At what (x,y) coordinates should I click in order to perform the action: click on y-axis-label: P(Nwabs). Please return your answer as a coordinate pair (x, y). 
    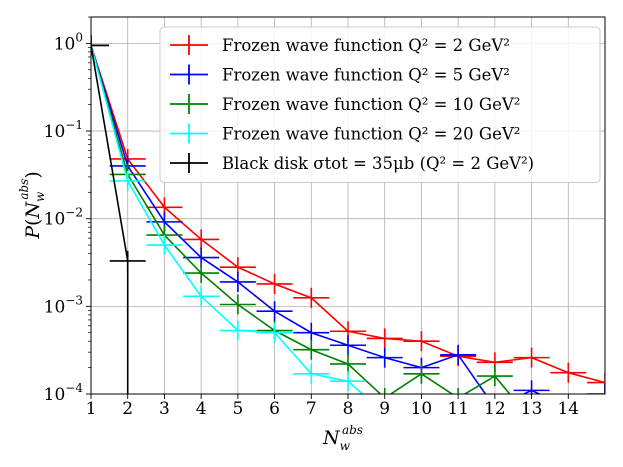
    Looking at the image, I should click on (32, 205).